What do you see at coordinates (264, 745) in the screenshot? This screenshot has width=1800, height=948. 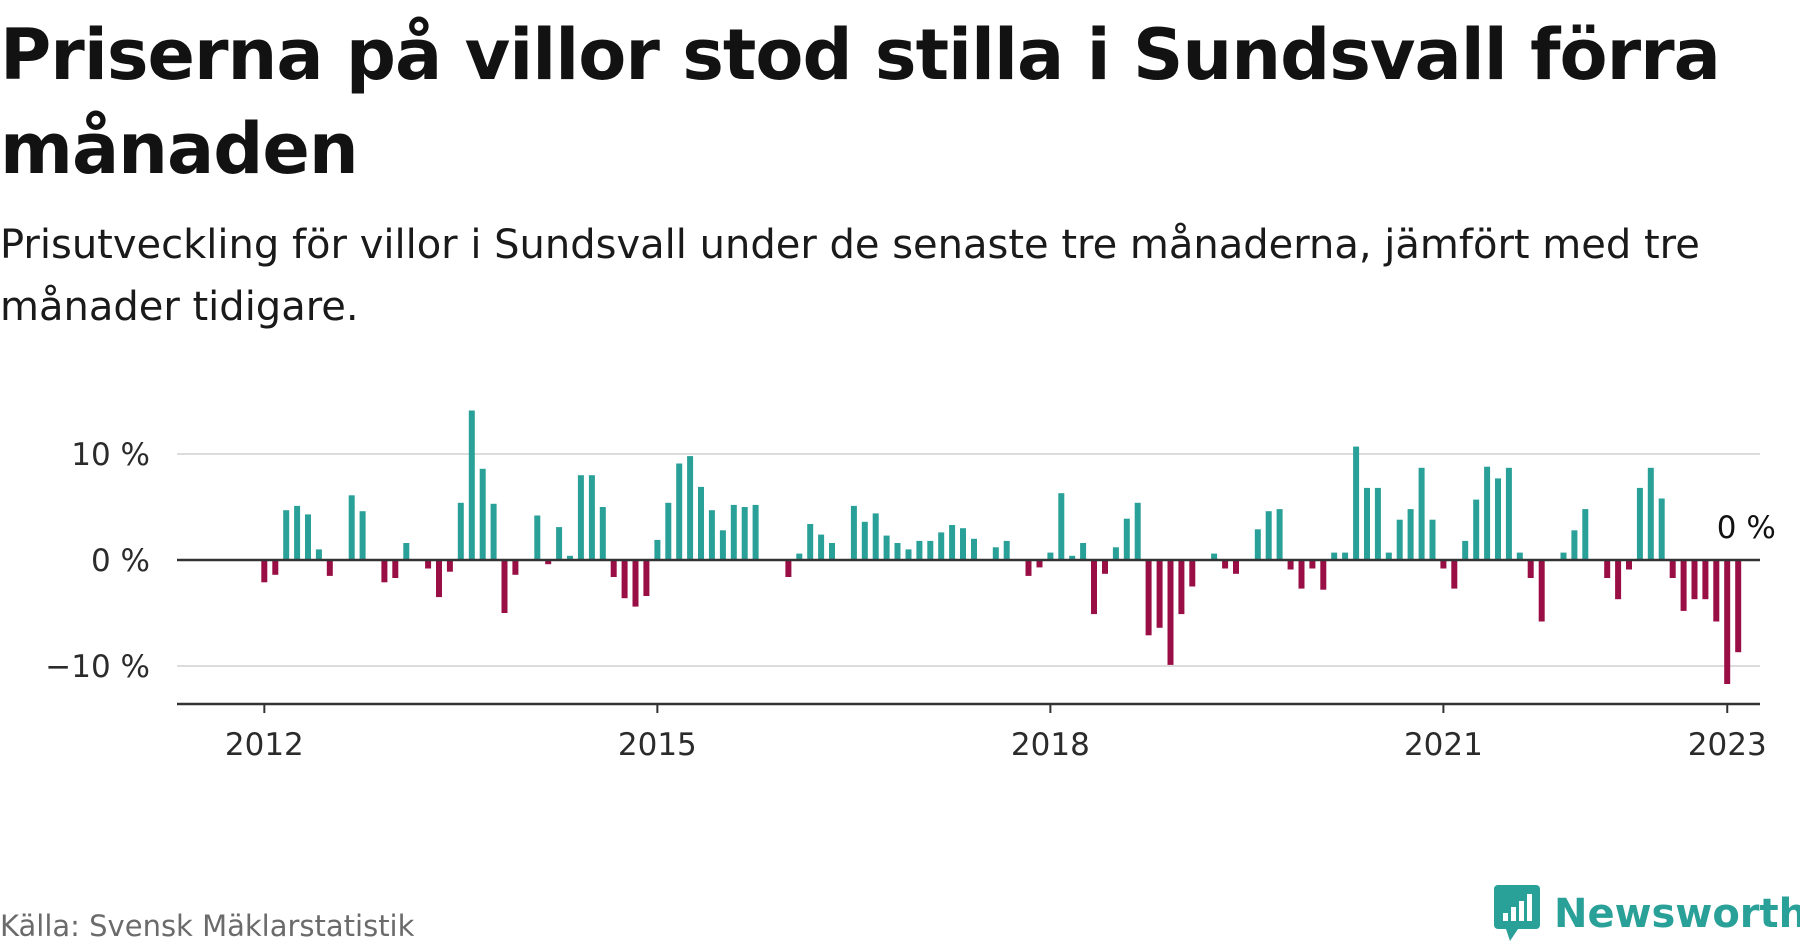 I see `x-tick-label: 2012` at bounding box center [264, 745].